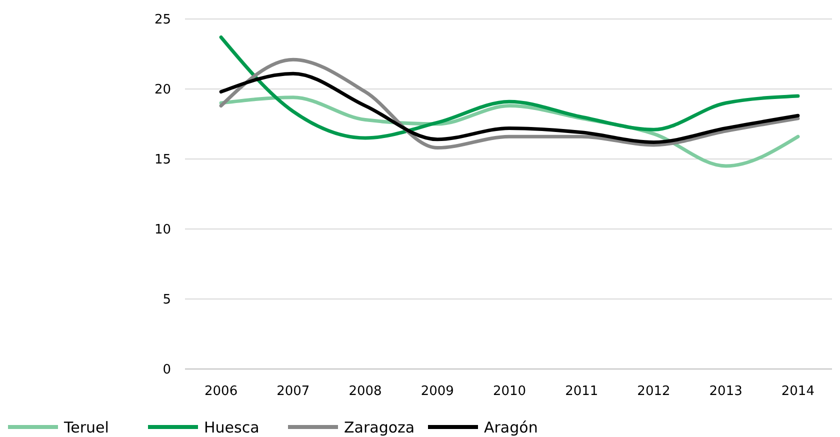  I want to click on x-tick-label: 2006, so click(221, 391).